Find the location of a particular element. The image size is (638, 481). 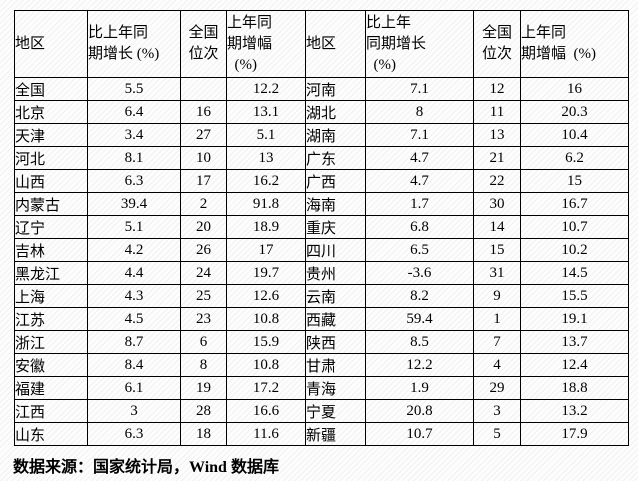

growth-cell: 8 is located at coordinates (419, 112).